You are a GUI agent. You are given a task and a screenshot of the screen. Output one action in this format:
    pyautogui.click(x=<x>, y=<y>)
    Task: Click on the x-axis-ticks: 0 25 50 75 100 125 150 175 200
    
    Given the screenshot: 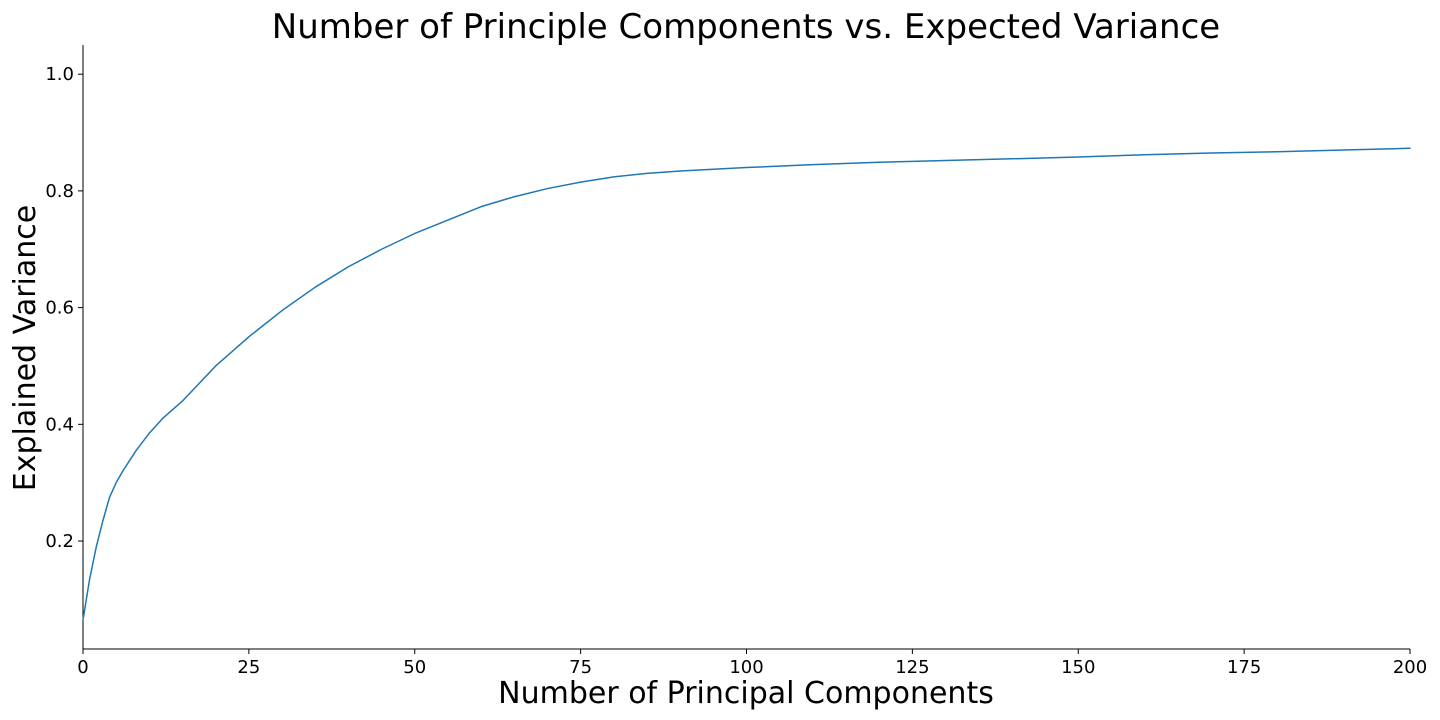 What is the action you would take?
    pyautogui.click(x=752, y=663)
    